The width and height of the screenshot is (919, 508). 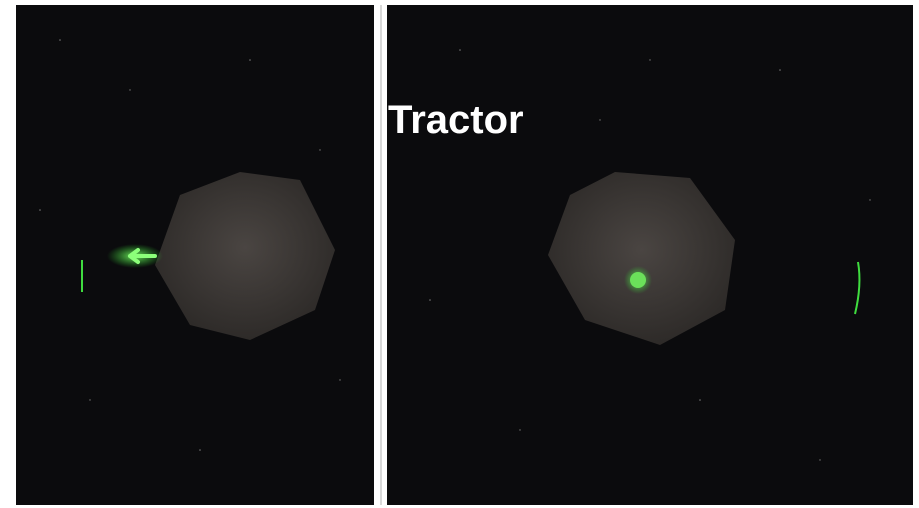 I want to click on divider, so click(x=381, y=255).